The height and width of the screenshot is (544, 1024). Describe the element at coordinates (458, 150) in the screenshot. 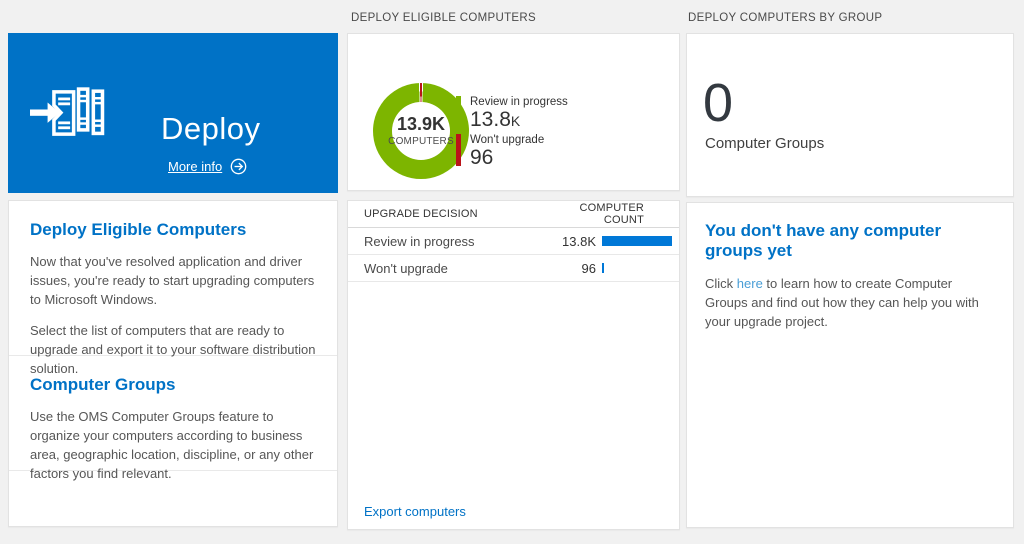

I see `legend-swatch-red` at that location.